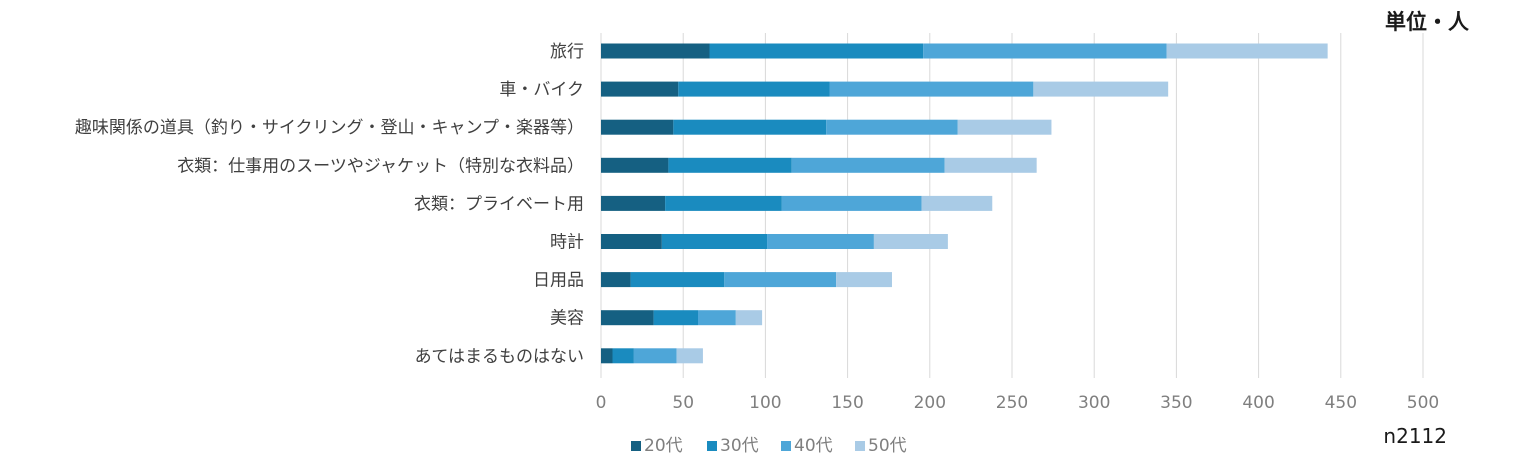  Describe the element at coordinates (683, 403) in the screenshot. I see `x-tick-label-50: 50` at that location.